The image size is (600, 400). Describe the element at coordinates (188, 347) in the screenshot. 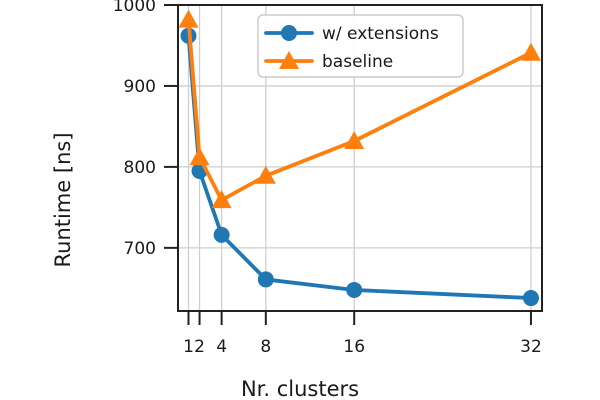

I see `x-tick-label-1: 1` at that location.